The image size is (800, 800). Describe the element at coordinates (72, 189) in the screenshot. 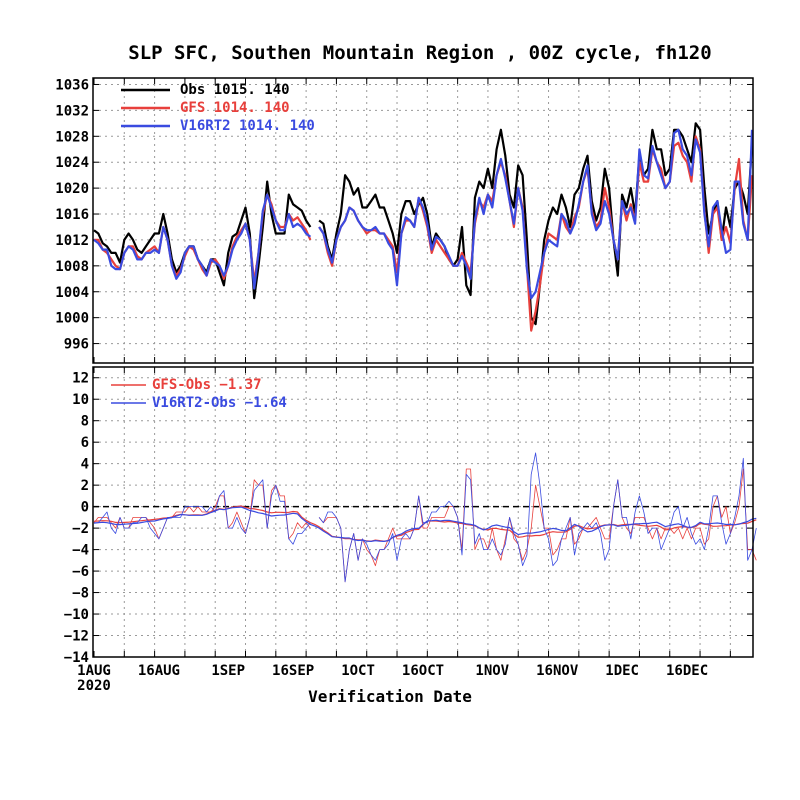

I see `y-tick-label: 1020` at that location.